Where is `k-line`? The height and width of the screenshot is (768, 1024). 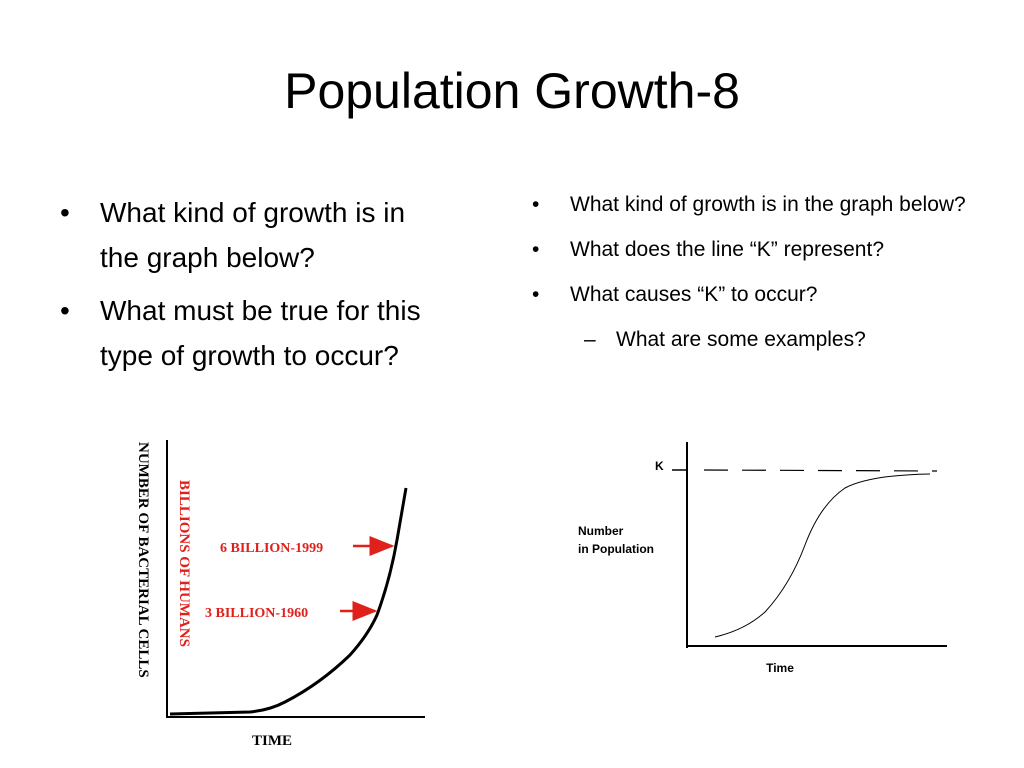
k-line is located at coordinates (820, 470).